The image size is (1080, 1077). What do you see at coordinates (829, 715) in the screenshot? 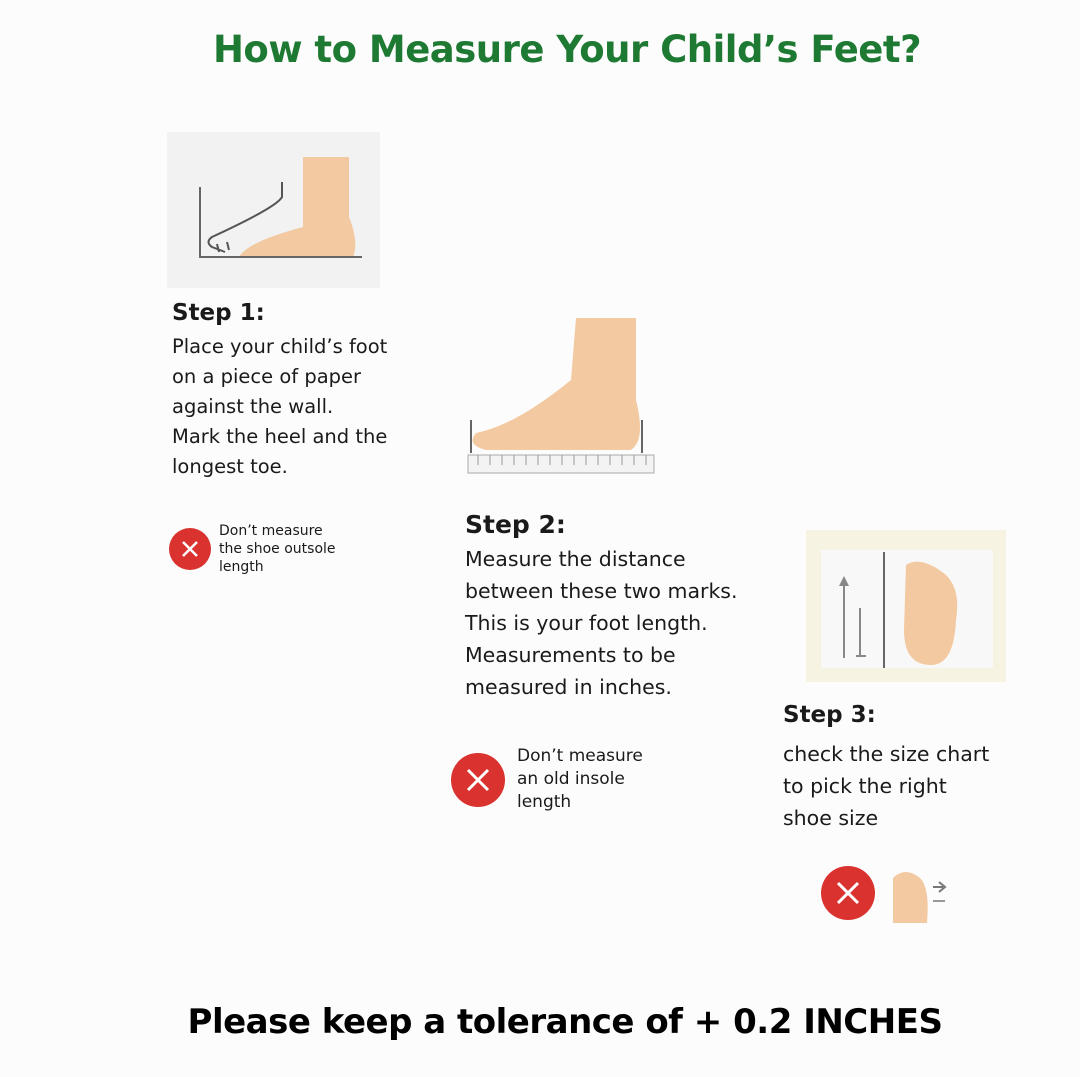
I see `step-3-heading: Step 3:` at bounding box center [829, 715].